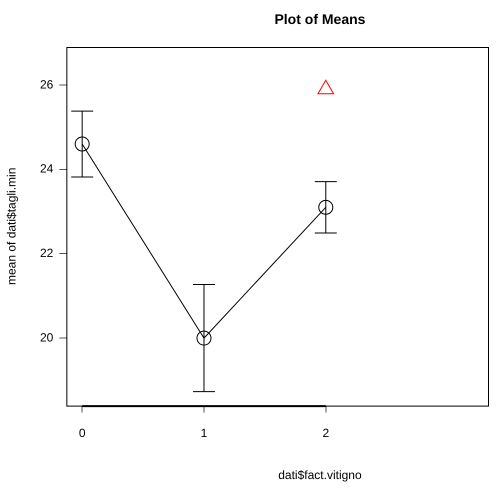 The height and width of the screenshot is (495, 499). I want to click on y-tick-label: 24, so click(47, 169).